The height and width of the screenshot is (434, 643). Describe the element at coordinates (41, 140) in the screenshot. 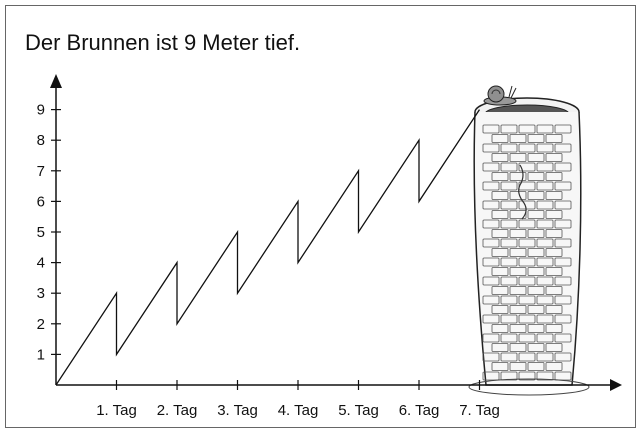

I see `y-tick-label: 8` at that location.